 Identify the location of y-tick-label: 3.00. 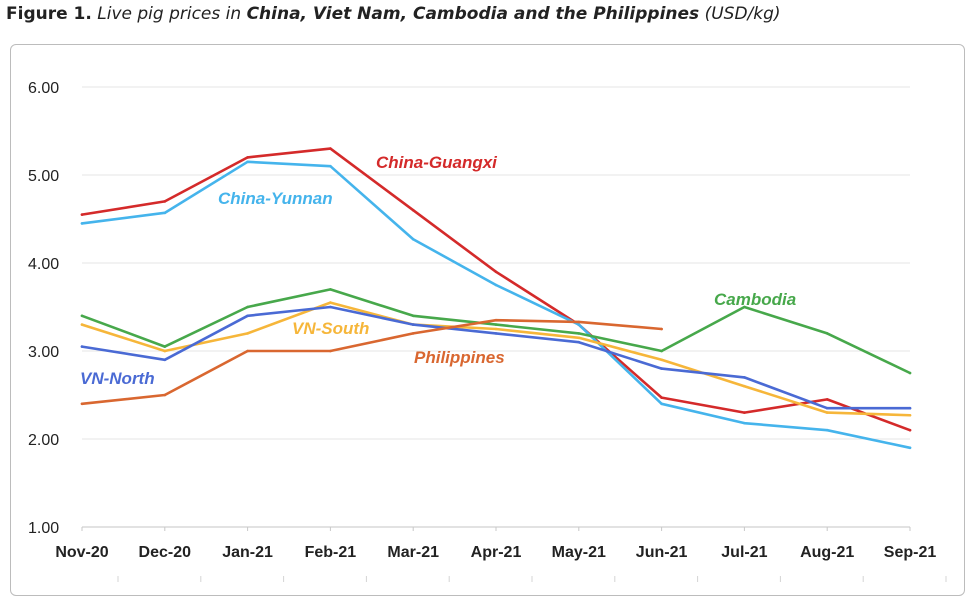
(43, 352).